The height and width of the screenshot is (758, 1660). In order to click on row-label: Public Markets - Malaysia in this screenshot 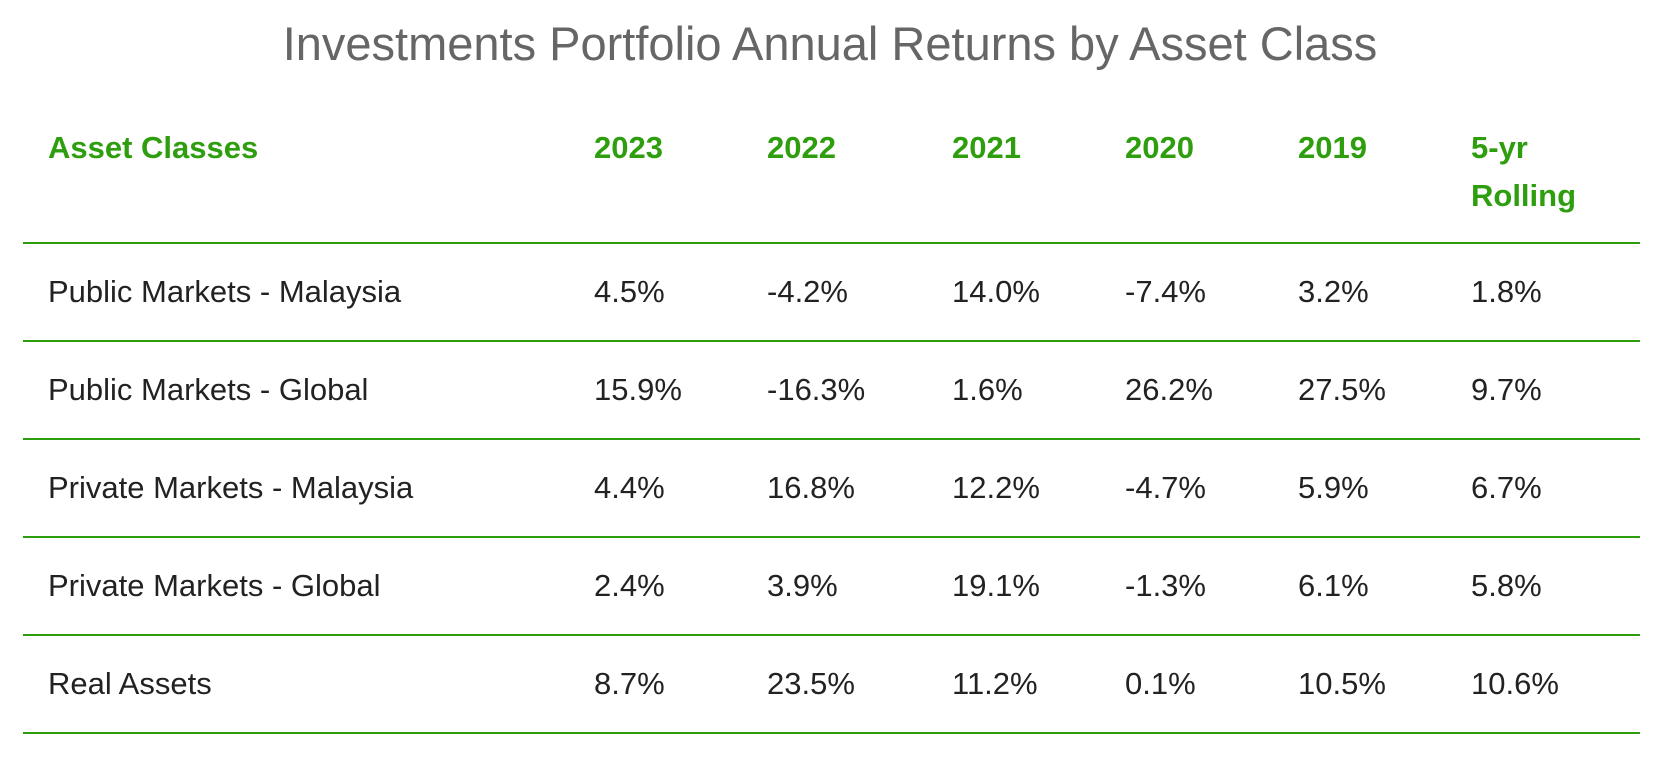, I will do `click(225, 291)`.